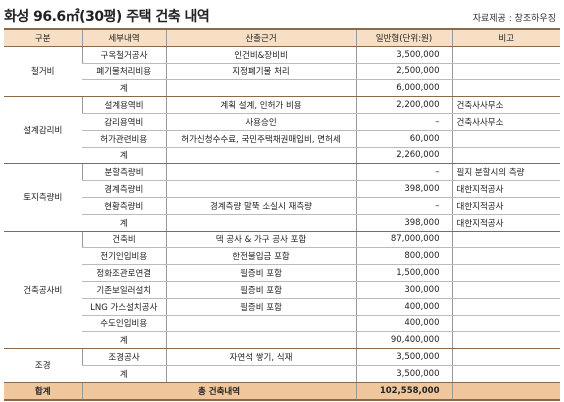  Describe the element at coordinates (260, 206) in the screenshot. I see `basis: 경계측량 말뚝 소실시 재측량` at that location.